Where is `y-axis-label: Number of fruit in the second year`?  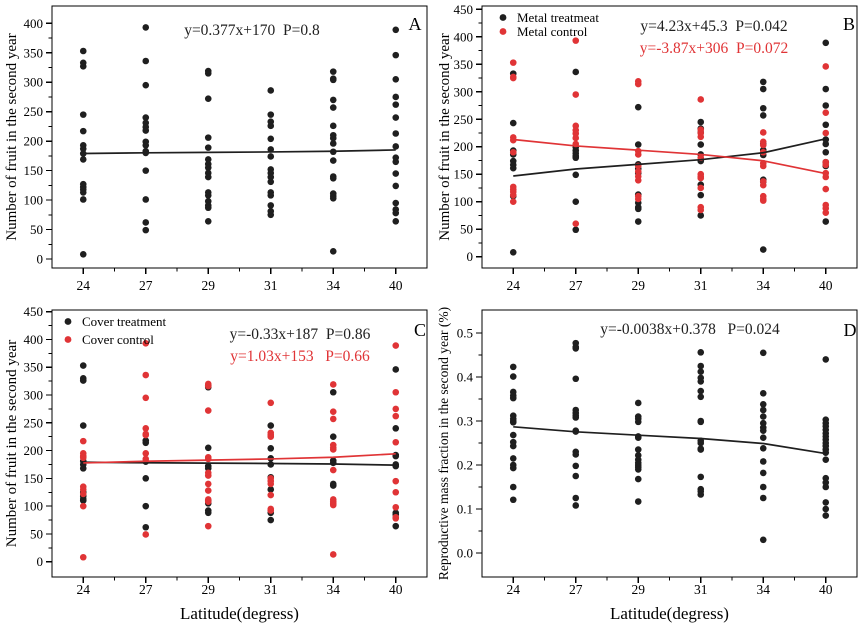 y-axis-label: Number of fruit in the second year is located at coordinates (12, 136).